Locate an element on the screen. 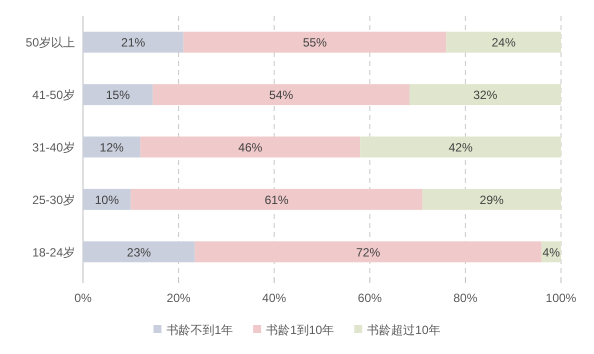 This screenshot has height=354, width=594. text: 54% is located at coordinates (281, 95).